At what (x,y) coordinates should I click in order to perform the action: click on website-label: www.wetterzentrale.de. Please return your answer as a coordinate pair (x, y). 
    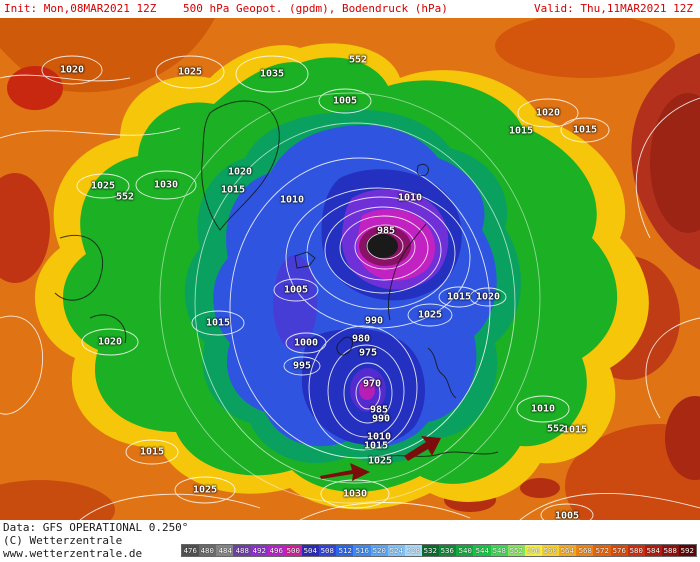
    Looking at the image, I should click on (73, 553).